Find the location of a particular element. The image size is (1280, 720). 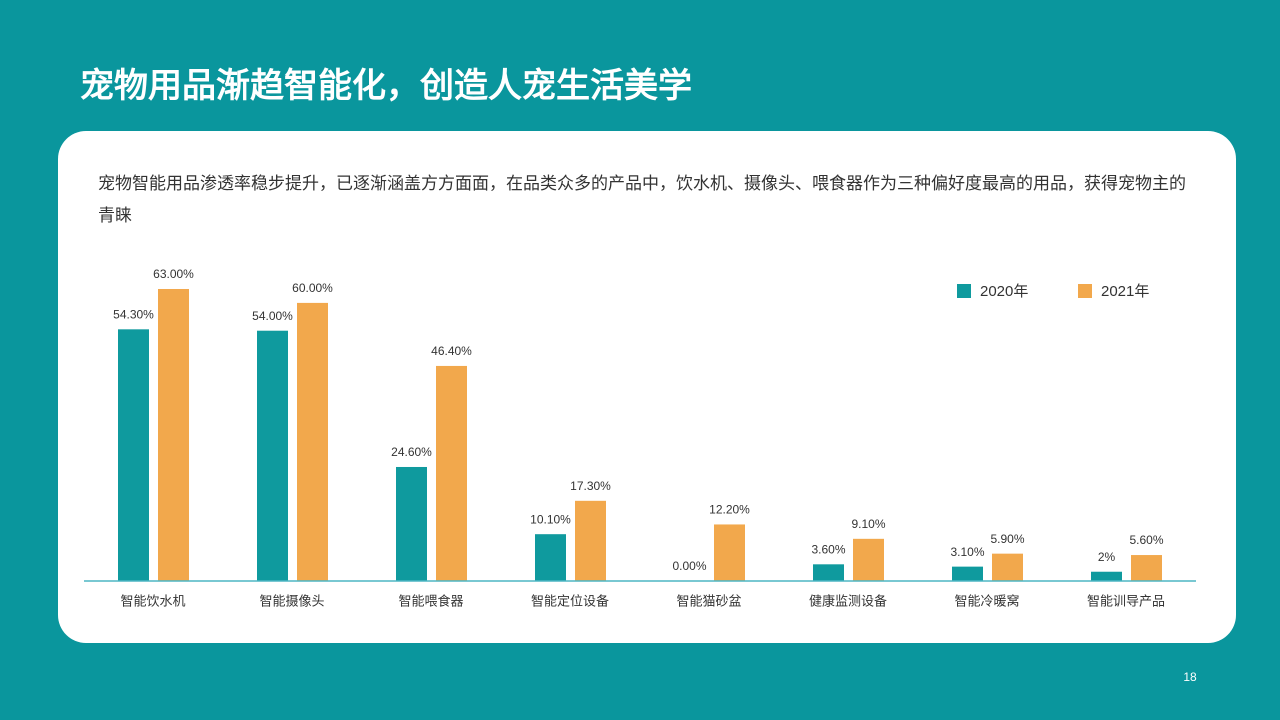

value-label: 46.40% is located at coordinates (451, 351).